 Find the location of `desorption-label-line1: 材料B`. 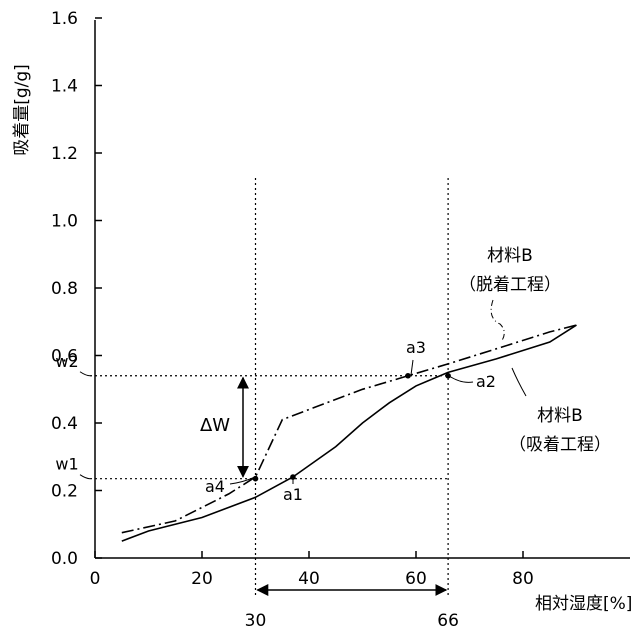

desorption-label-line1: 材料B is located at coordinates (510, 256).